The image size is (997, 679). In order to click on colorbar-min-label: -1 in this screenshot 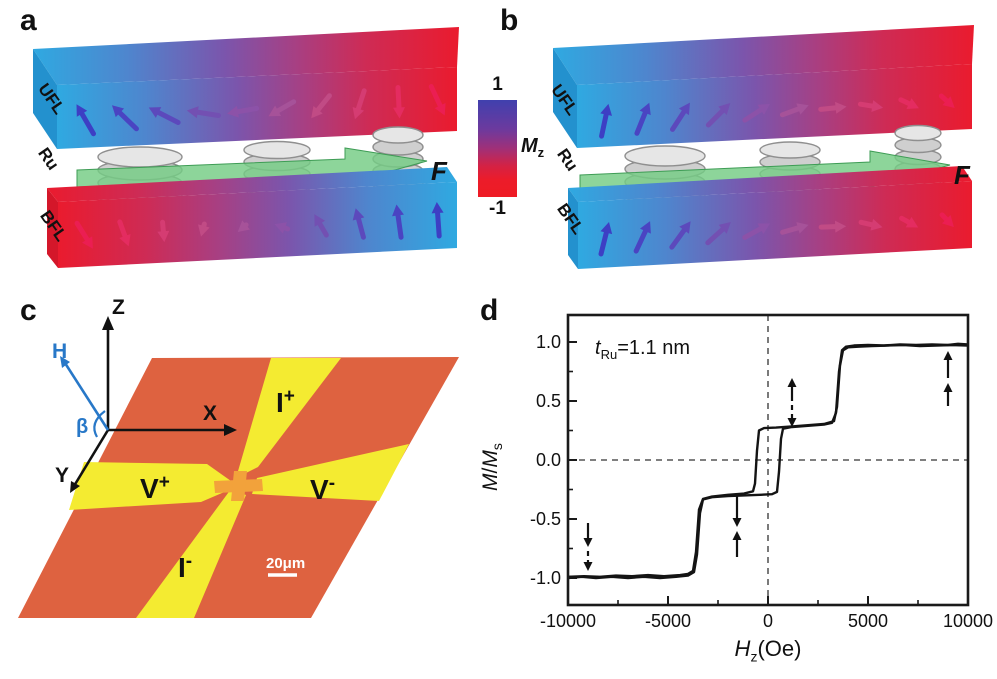, I will do `click(497, 208)`.